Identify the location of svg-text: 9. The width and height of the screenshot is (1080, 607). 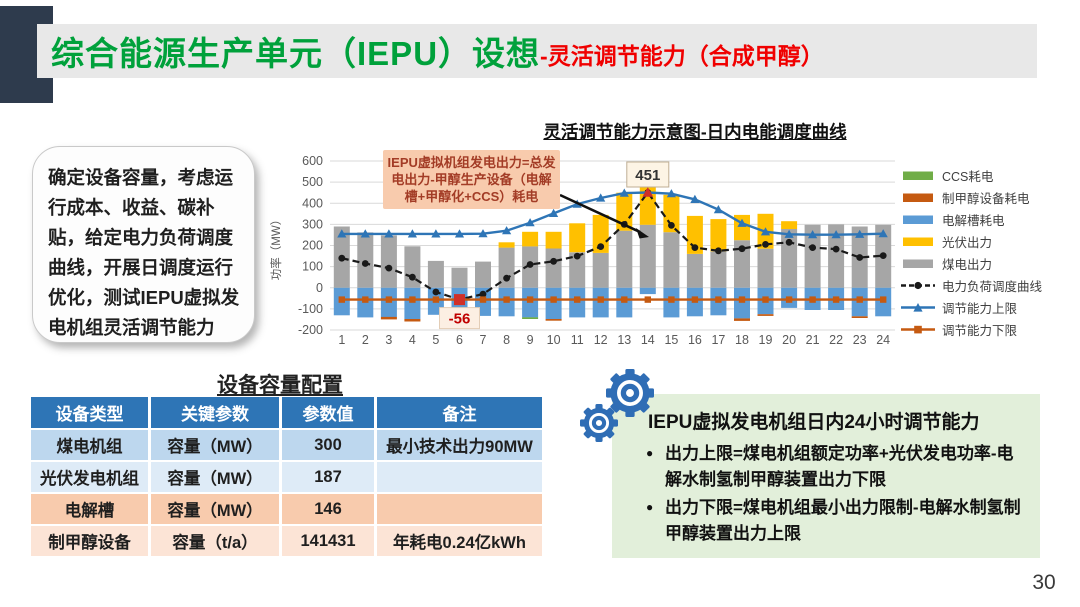
(530, 340).